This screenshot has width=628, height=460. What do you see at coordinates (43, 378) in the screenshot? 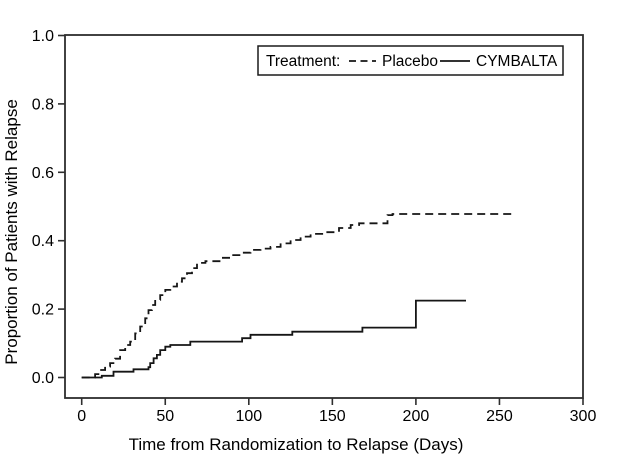
I see `y-tick-label: 0.0` at bounding box center [43, 378].